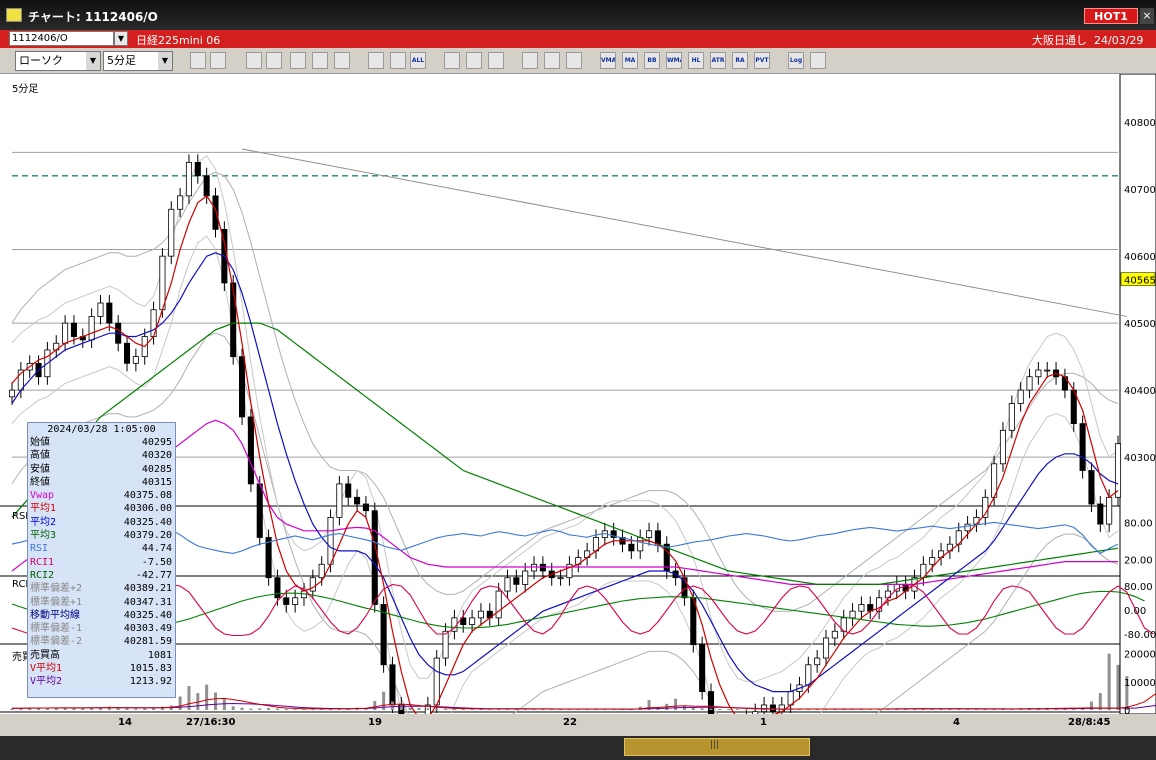  Describe the element at coordinates (717, 747) in the screenshot. I see `scrollbar-thumb` at that location.